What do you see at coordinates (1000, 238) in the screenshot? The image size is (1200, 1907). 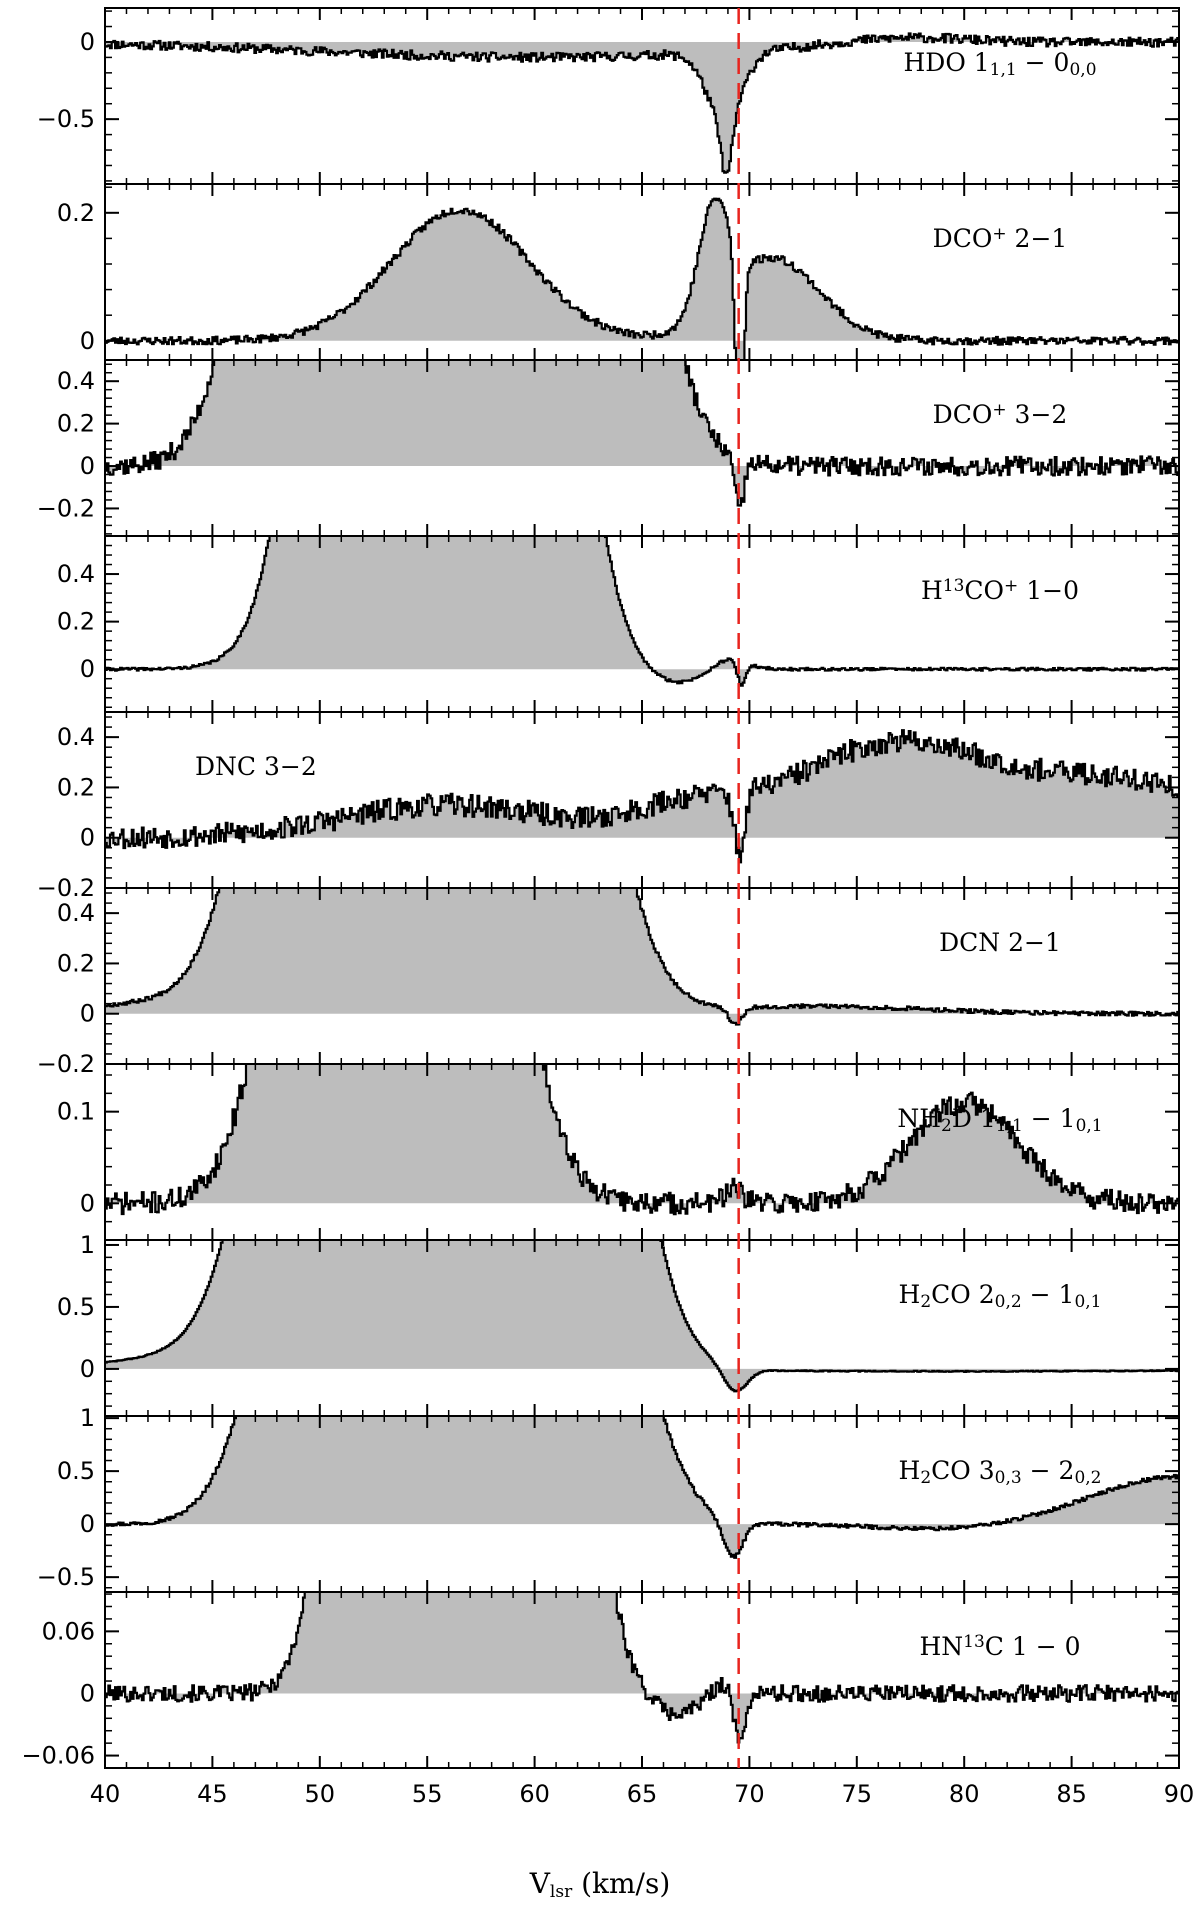 I see `spectrum-label: DCO+ 2−1` at bounding box center [1000, 238].